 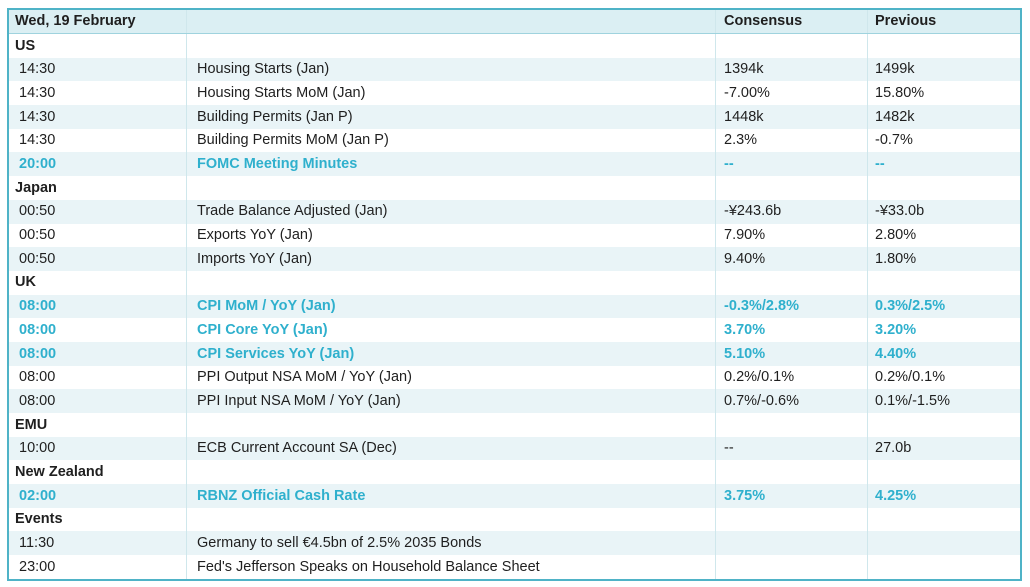 I want to click on event-name: FOMC Meeting Minutes, so click(x=451, y=164).